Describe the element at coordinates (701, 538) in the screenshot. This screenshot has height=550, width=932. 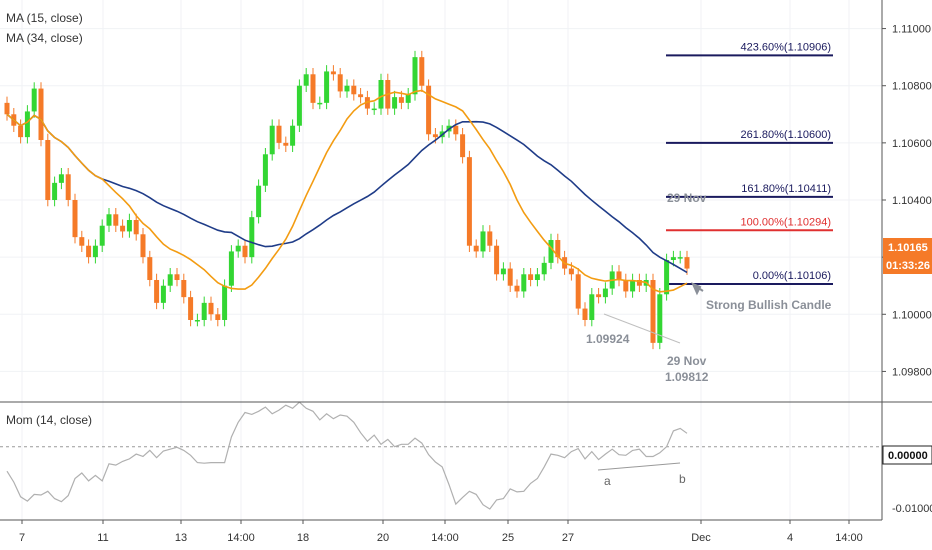
I see `x-tick-label: Dec` at that location.